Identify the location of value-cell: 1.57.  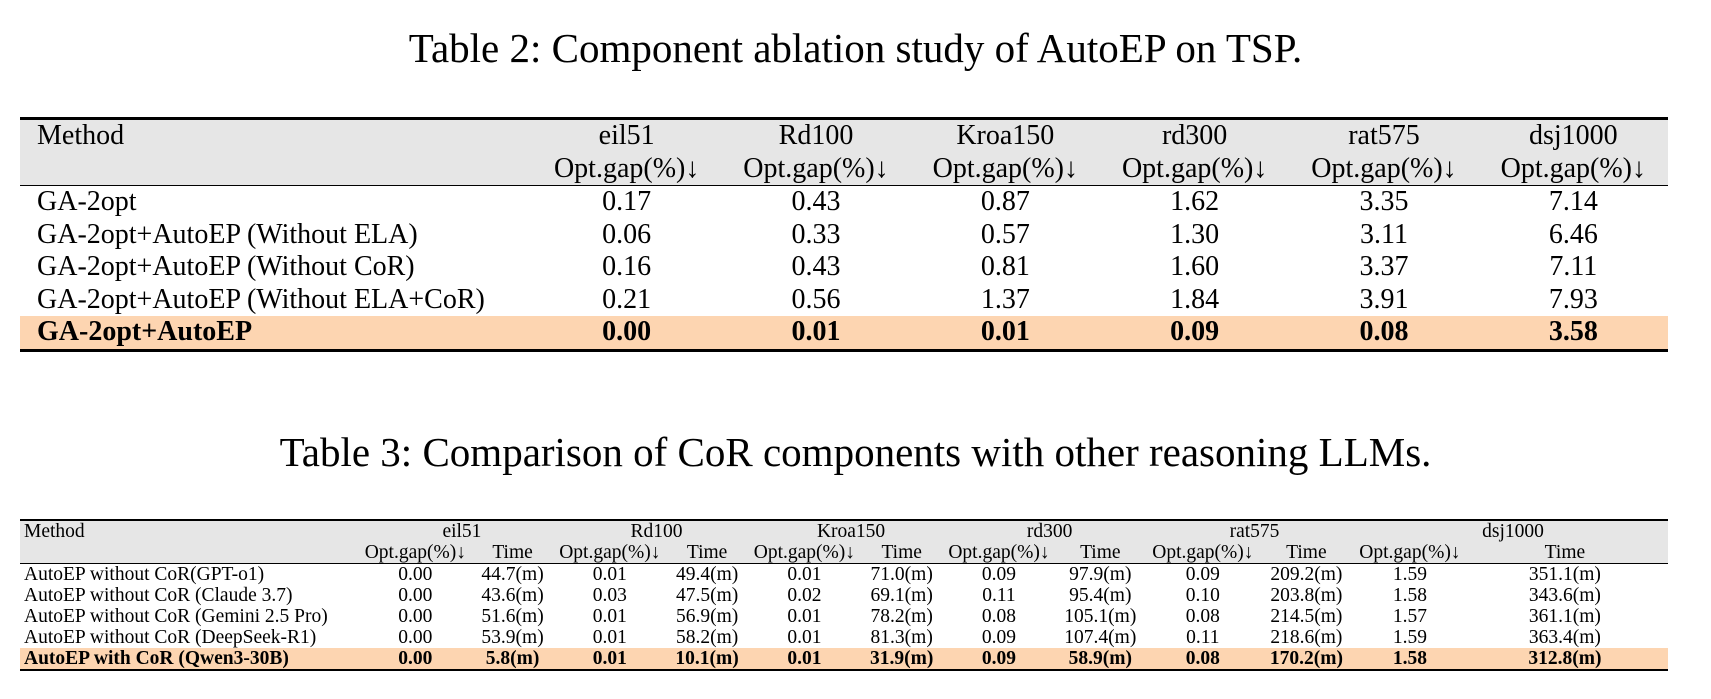
(1409, 616).